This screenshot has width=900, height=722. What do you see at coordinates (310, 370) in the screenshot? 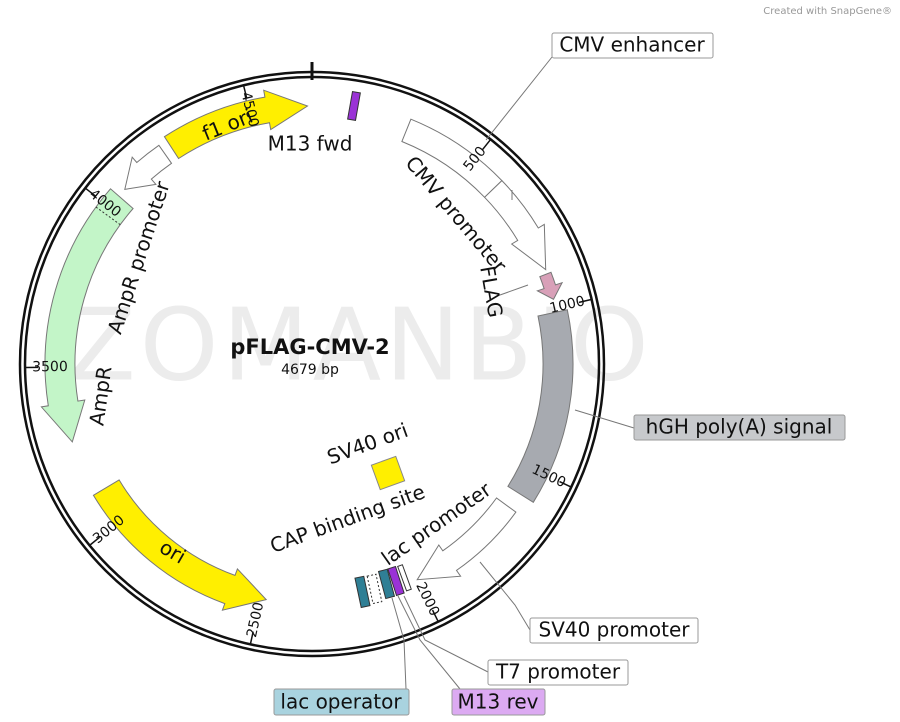
I see `plasmid-length: 4679 bp` at bounding box center [310, 370].